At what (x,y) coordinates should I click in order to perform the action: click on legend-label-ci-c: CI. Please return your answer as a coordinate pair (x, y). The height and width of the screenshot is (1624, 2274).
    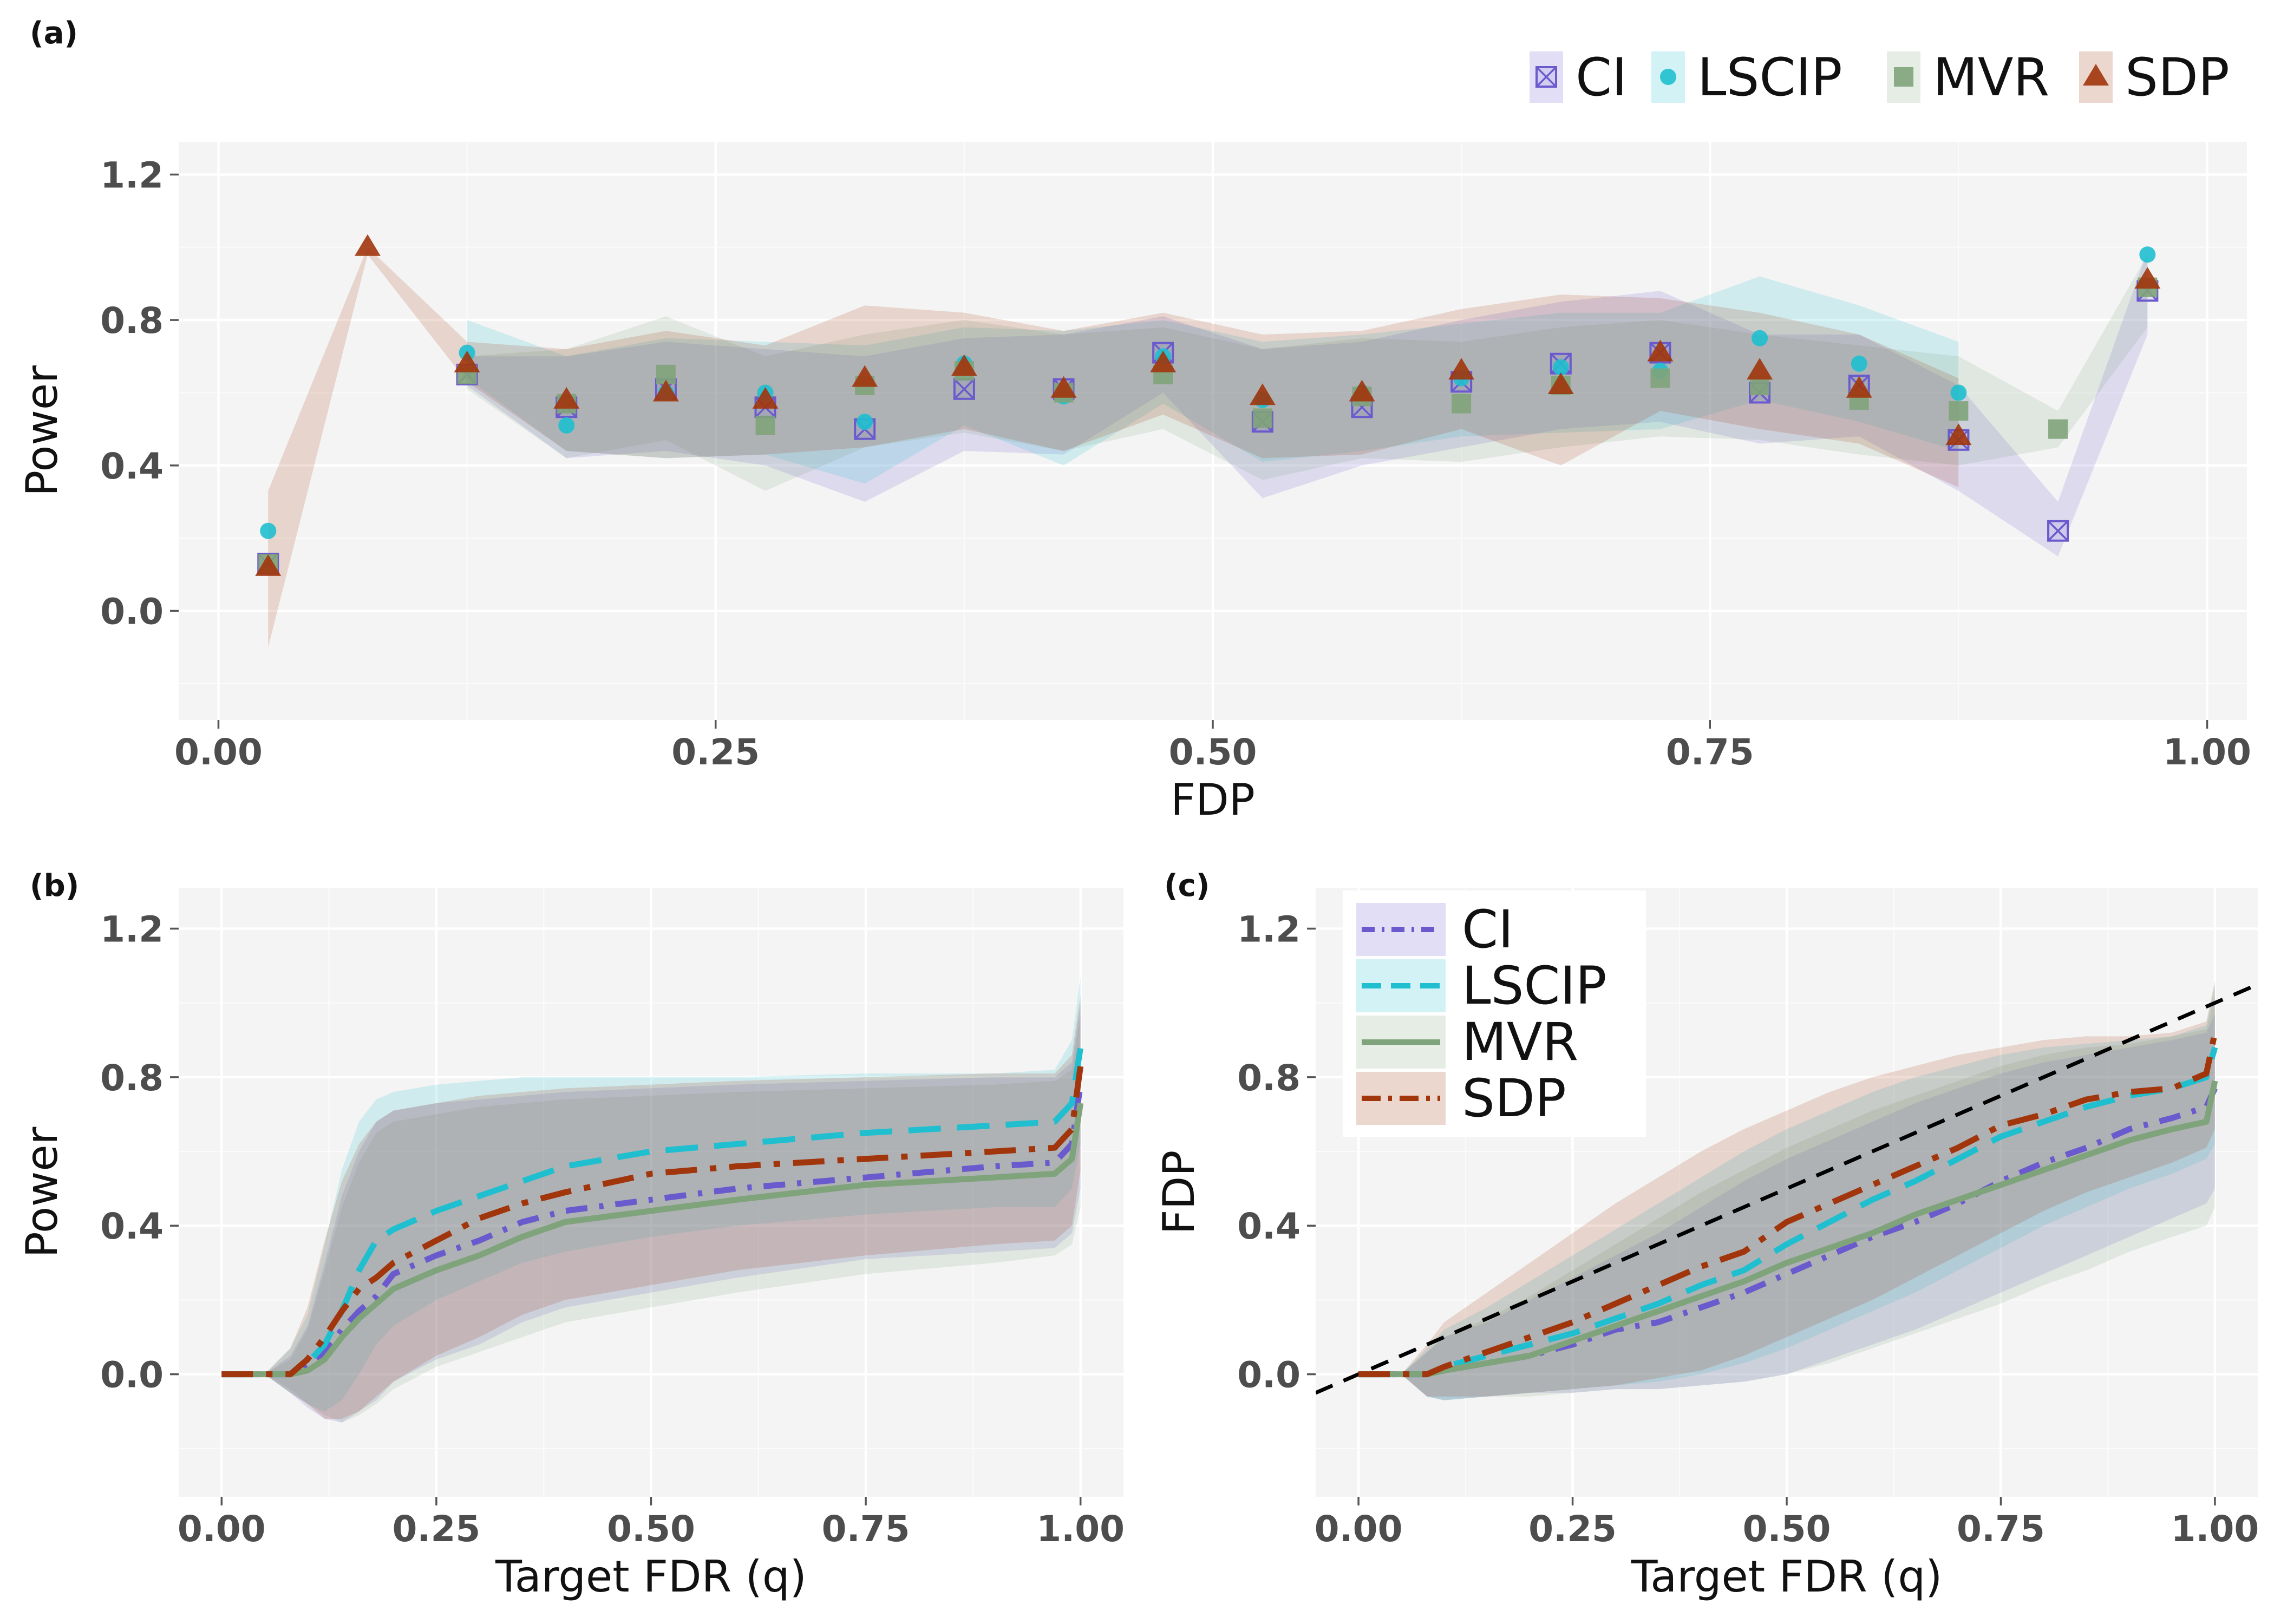
    Looking at the image, I should click on (1488, 929).